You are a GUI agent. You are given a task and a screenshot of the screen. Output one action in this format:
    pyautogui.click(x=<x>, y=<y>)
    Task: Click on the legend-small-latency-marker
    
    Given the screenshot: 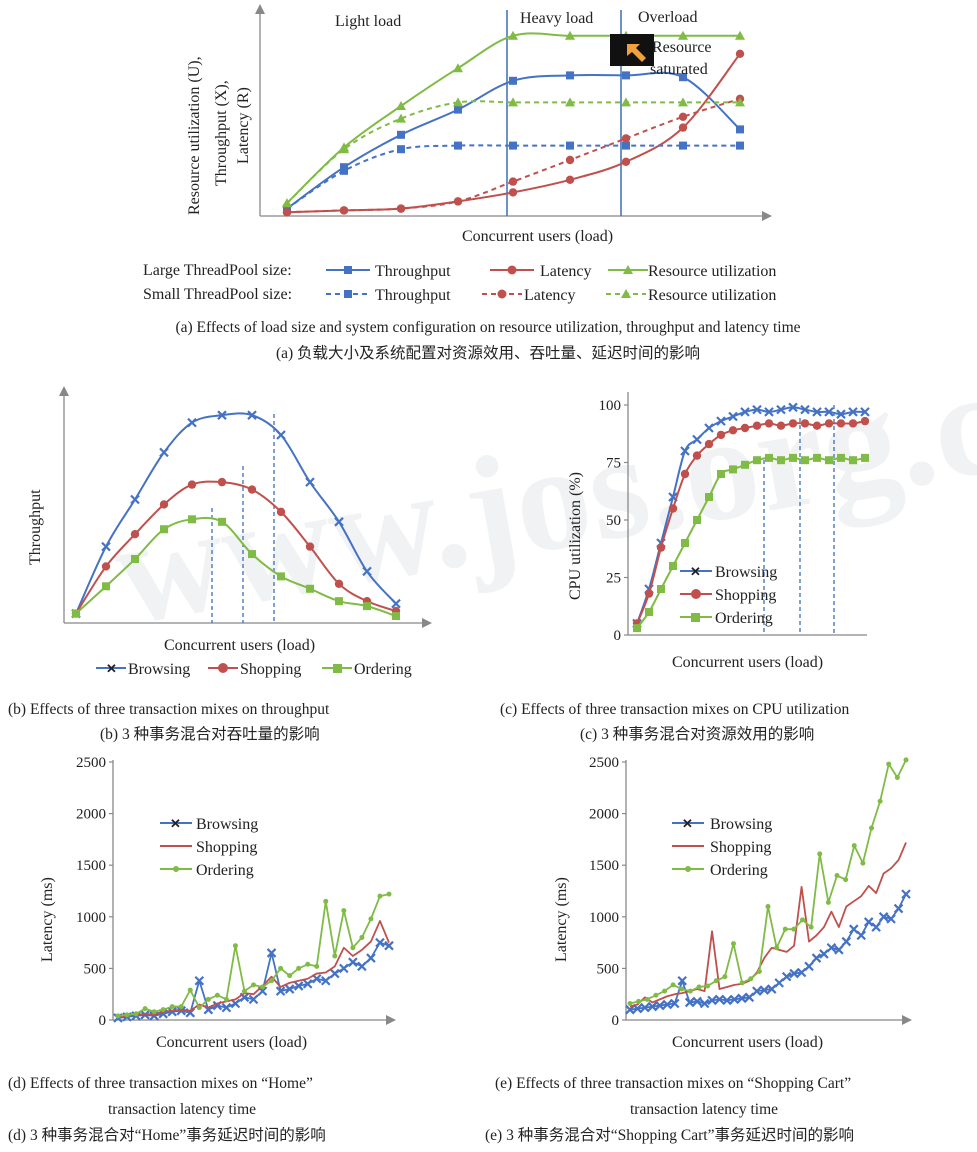 What is the action you would take?
    pyautogui.click(x=502, y=294)
    